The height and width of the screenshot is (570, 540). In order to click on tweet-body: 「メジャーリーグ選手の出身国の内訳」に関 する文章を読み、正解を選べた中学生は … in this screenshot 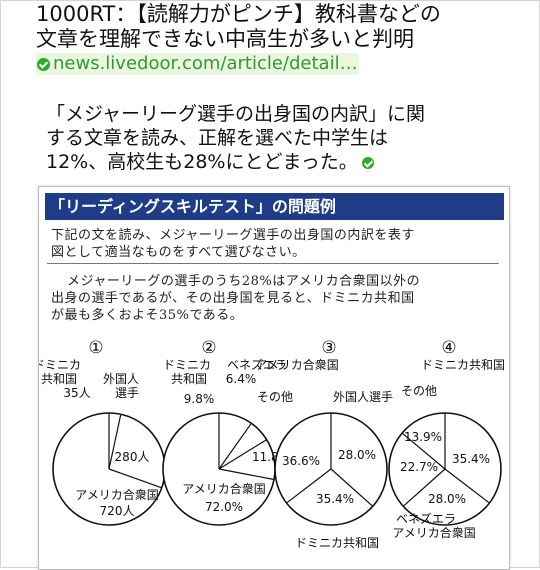, I will do `click(276, 138)`.